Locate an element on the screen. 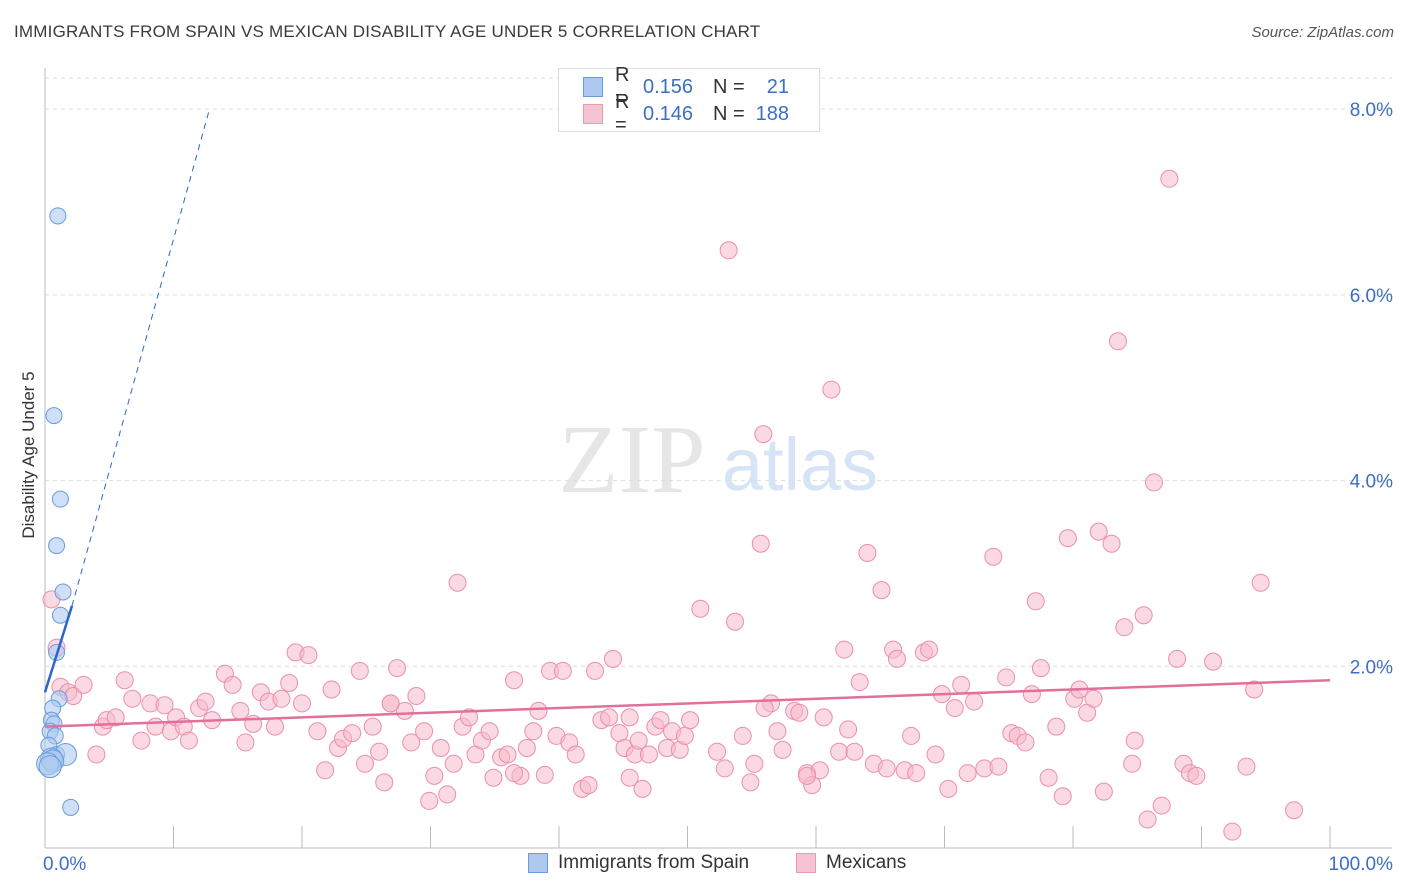 This screenshot has width=1406, height=892. mexicans-trend-line is located at coordinates (687, 703).